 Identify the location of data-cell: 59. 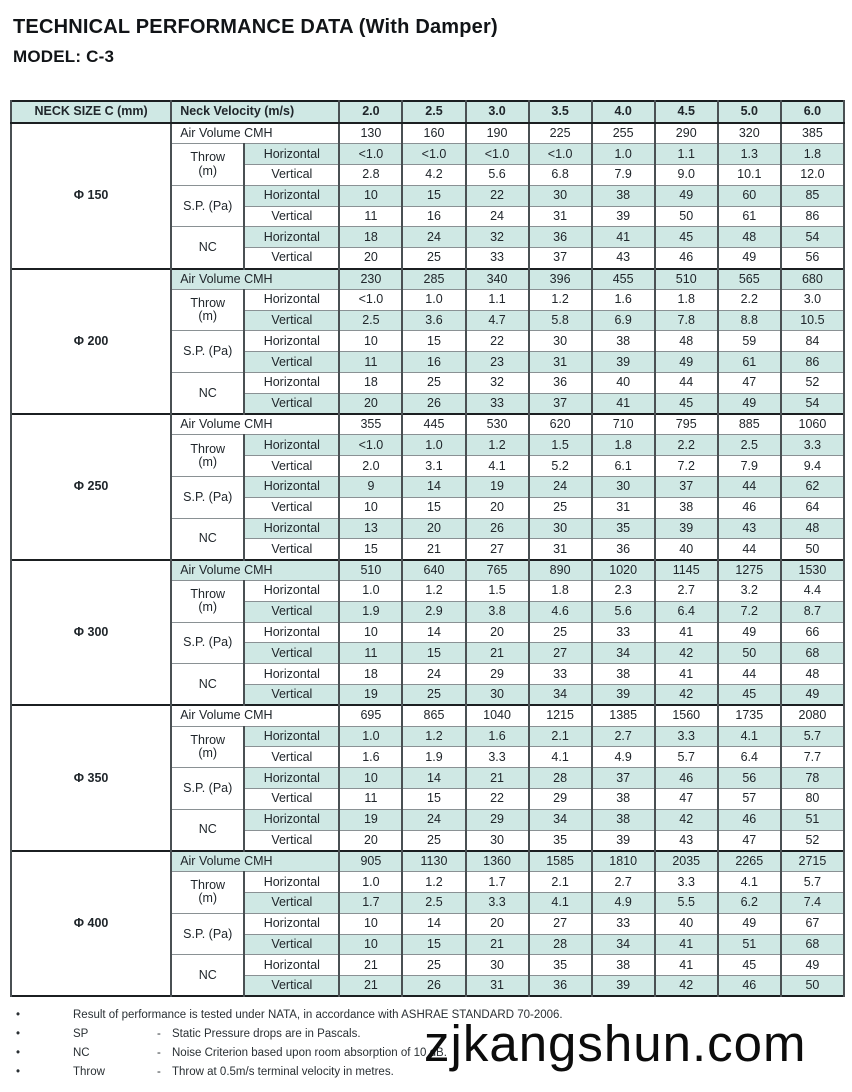
(749, 341).